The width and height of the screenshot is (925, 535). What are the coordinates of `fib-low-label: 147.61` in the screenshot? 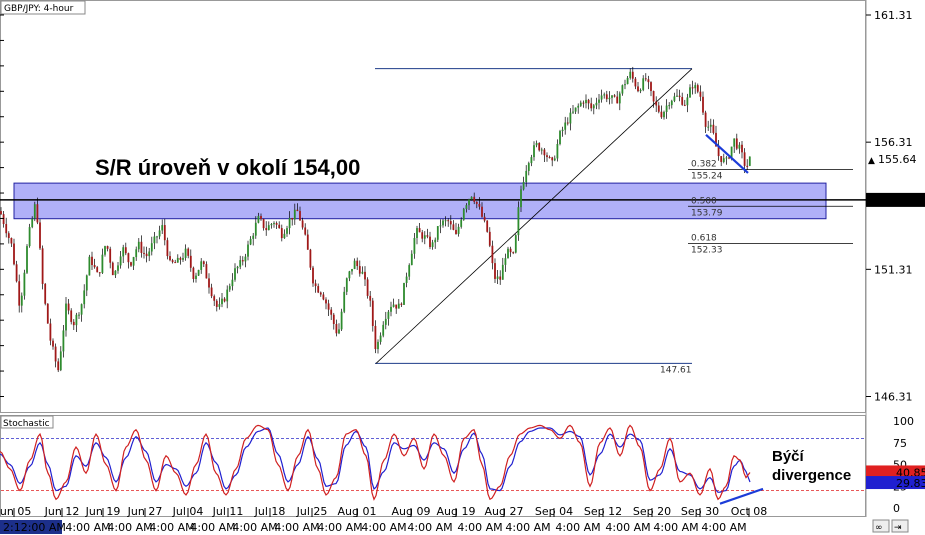 It's located at (676, 370).